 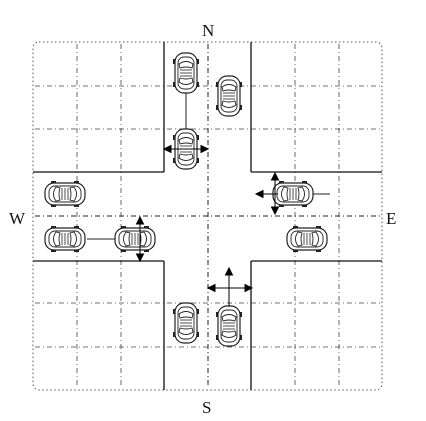 What do you see at coordinates (207, 407) in the screenshot?
I see `compass-south-label: S` at bounding box center [207, 407].